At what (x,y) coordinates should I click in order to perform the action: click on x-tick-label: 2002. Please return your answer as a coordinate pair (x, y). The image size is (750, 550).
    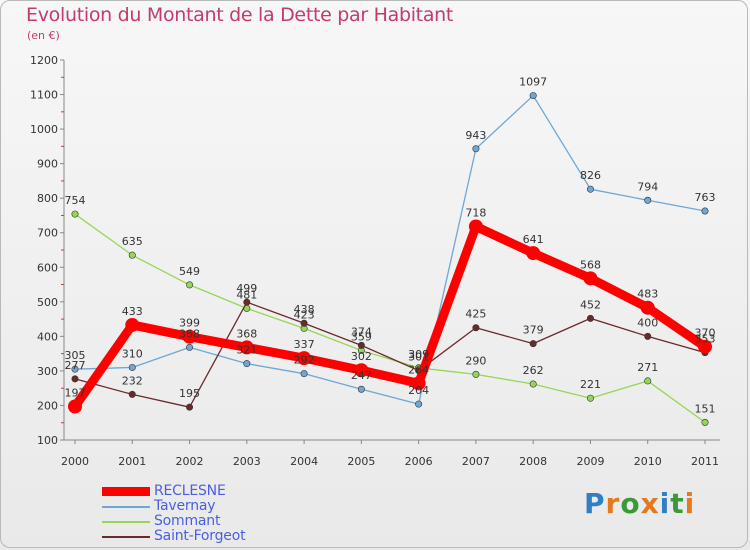
    Looking at the image, I should click on (190, 461).